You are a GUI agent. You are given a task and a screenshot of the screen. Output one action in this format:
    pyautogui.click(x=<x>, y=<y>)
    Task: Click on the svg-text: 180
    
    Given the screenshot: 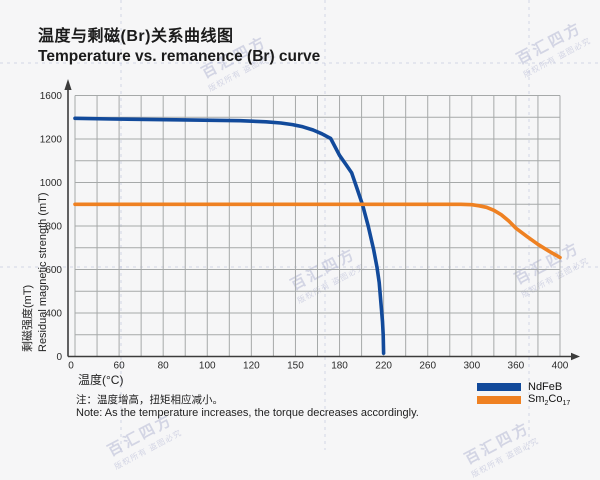 What is the action you would take?
    pyautogui.click(x=339, y=366)
    